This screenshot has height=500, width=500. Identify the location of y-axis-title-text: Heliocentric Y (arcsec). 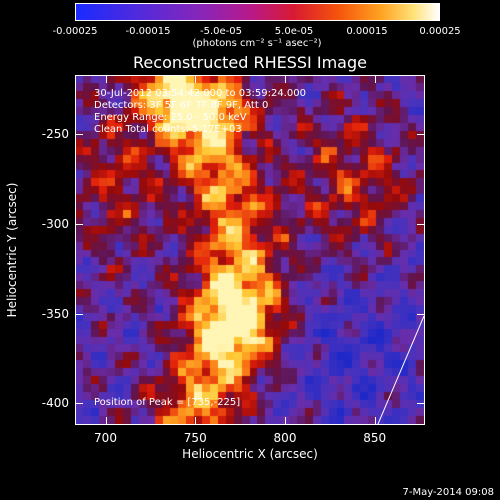
(12, 250).